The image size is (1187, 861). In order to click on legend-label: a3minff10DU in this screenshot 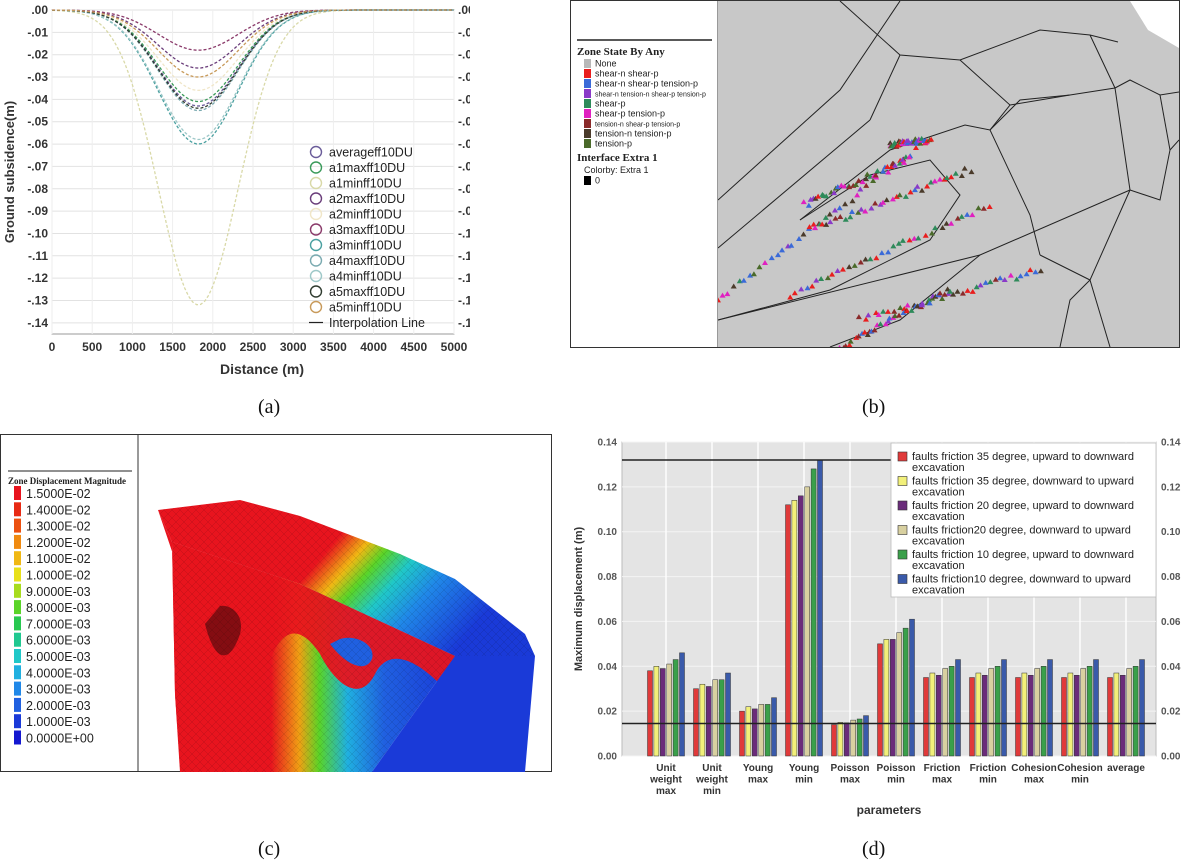, I will do `click(365, 246)`.